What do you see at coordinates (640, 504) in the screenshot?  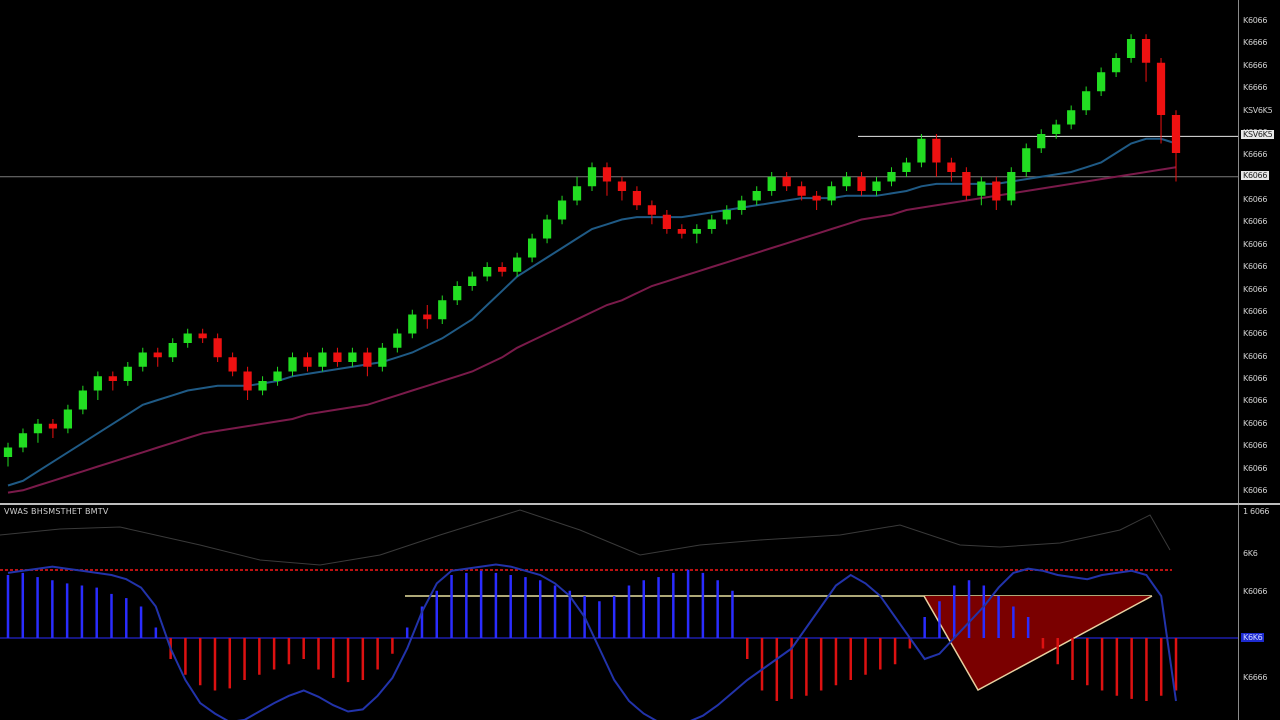 I see `pane-divider` at bounding box center [640, 504].